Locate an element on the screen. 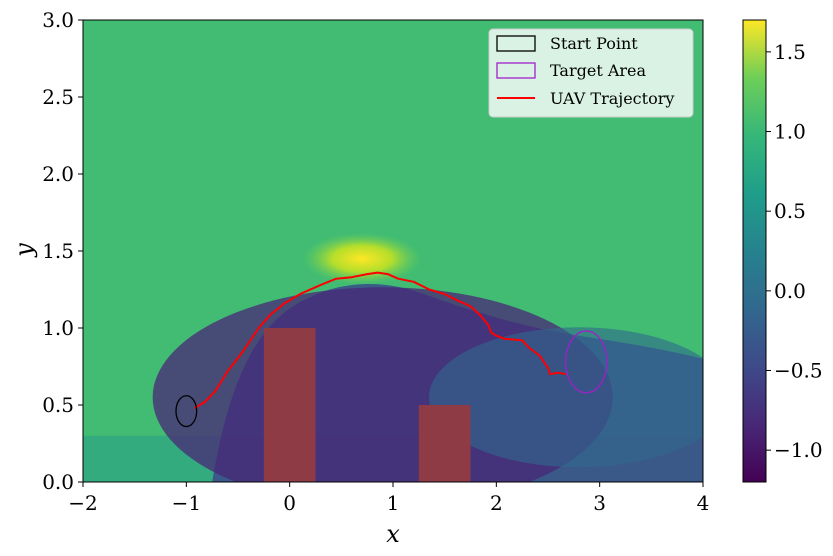 This screenshot has width=833, height=556. x-tick-label: 4 is located at coordinates (703, 503).